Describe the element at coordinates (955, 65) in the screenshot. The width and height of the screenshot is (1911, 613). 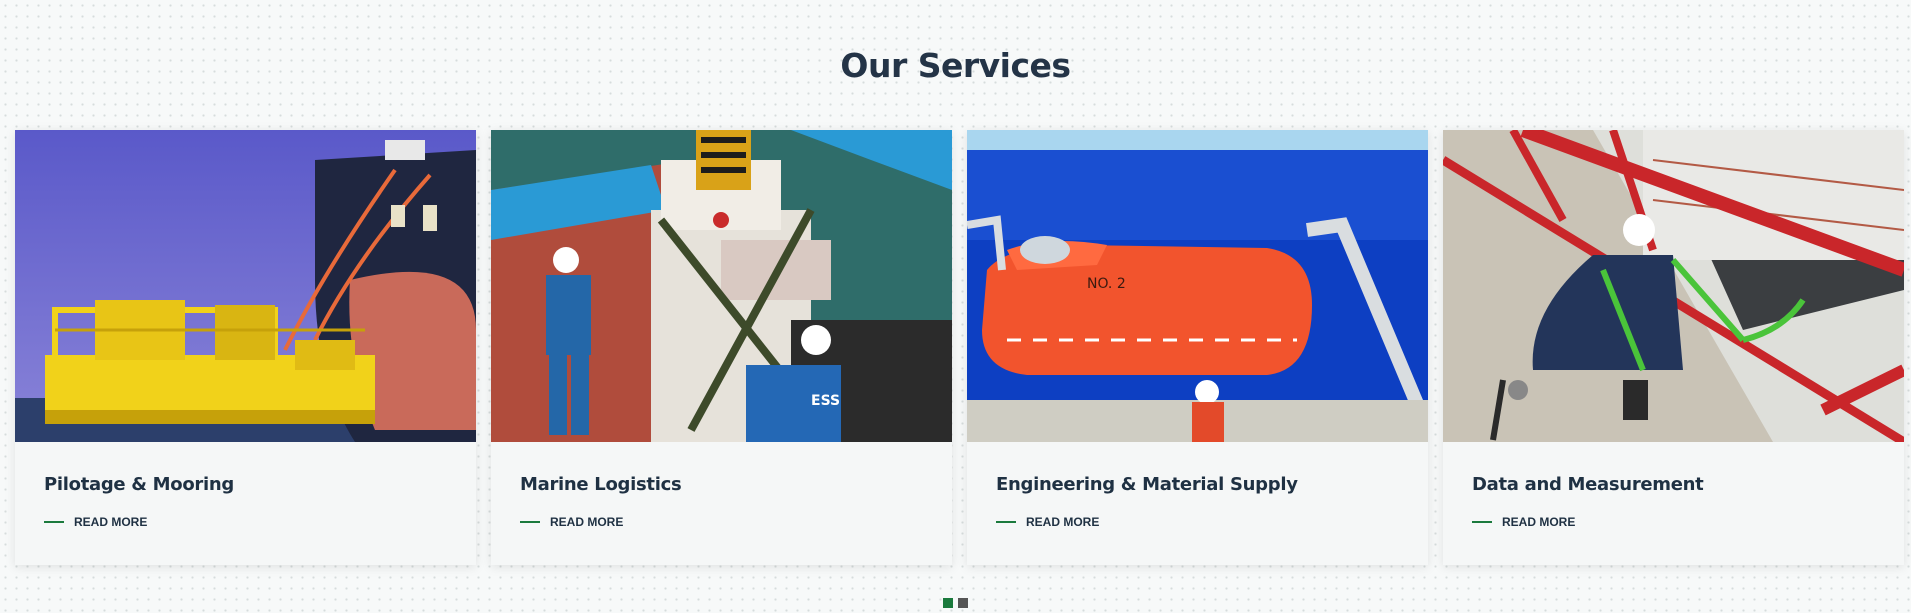
I see `section-title: Our Services` at that location.